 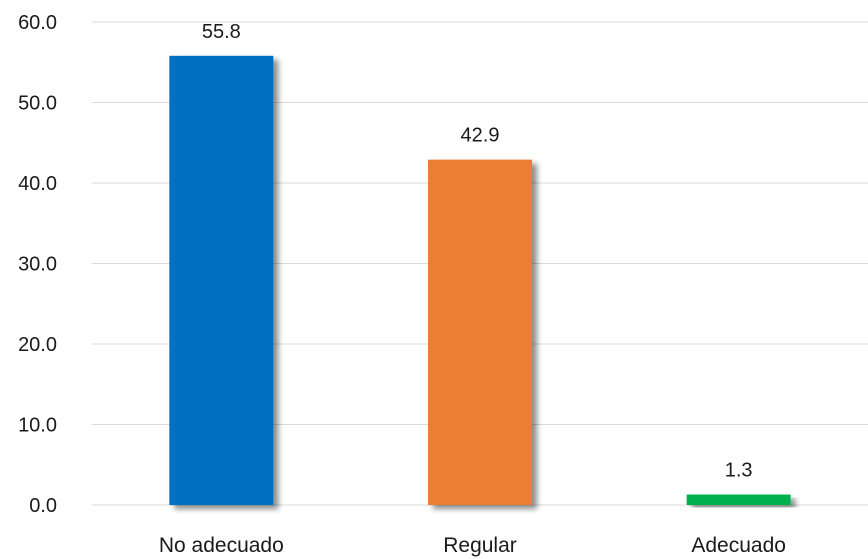 I want to click on y-tick-label: 30.0, so click(x=37, y=265).